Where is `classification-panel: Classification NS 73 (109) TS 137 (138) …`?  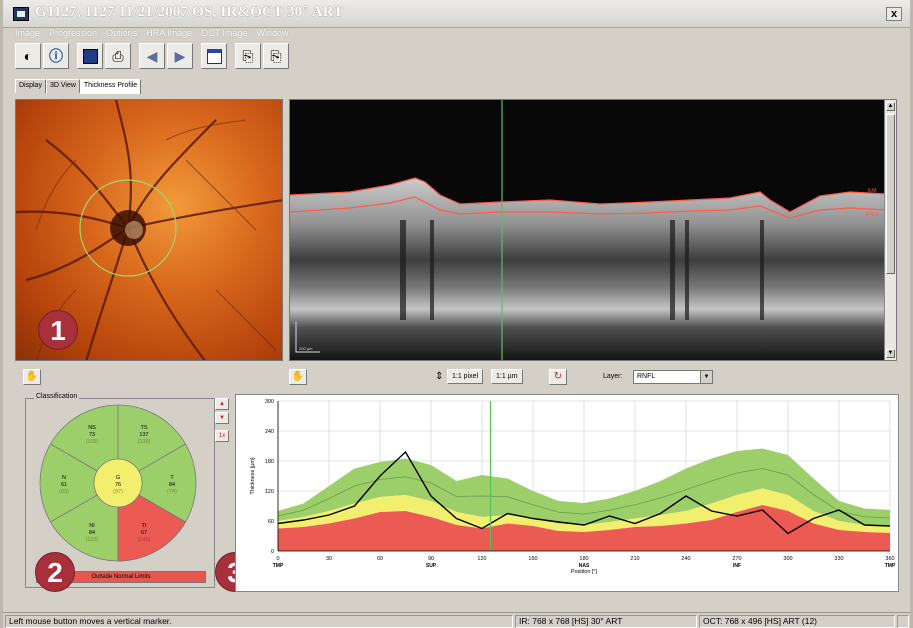 classification-panel: Classification NS 73 (109) TS 137 (138) … is located at coordinates (120, 490).